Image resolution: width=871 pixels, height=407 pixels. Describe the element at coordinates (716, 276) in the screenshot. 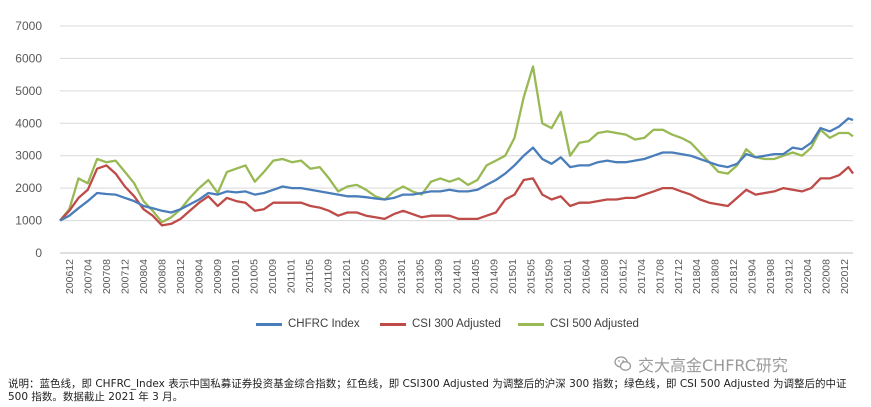

I see `x-tick-label: 201808` at that location.